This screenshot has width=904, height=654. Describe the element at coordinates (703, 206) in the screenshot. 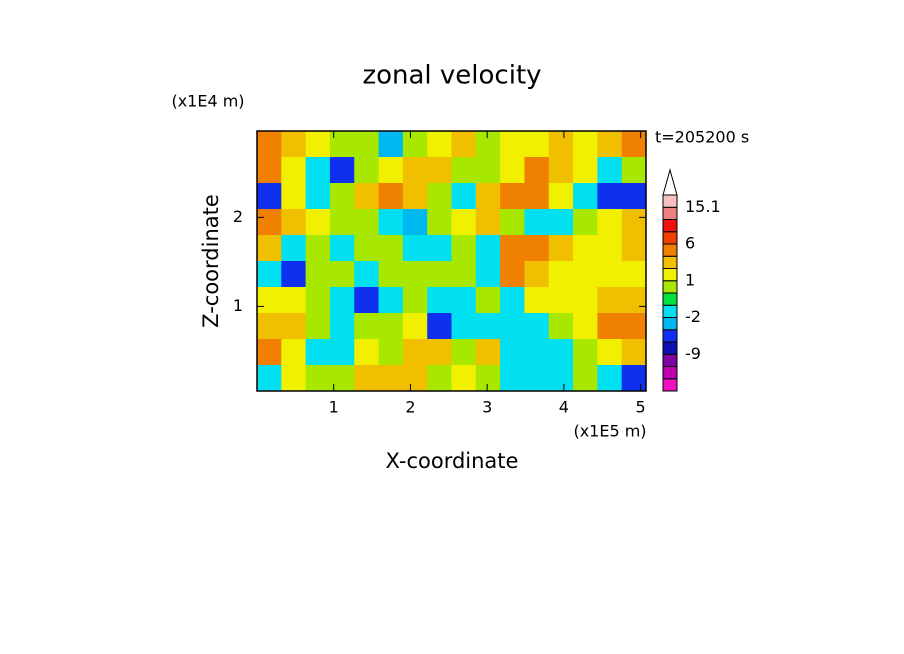

I see `colorbar-label: 15.1` at that location.